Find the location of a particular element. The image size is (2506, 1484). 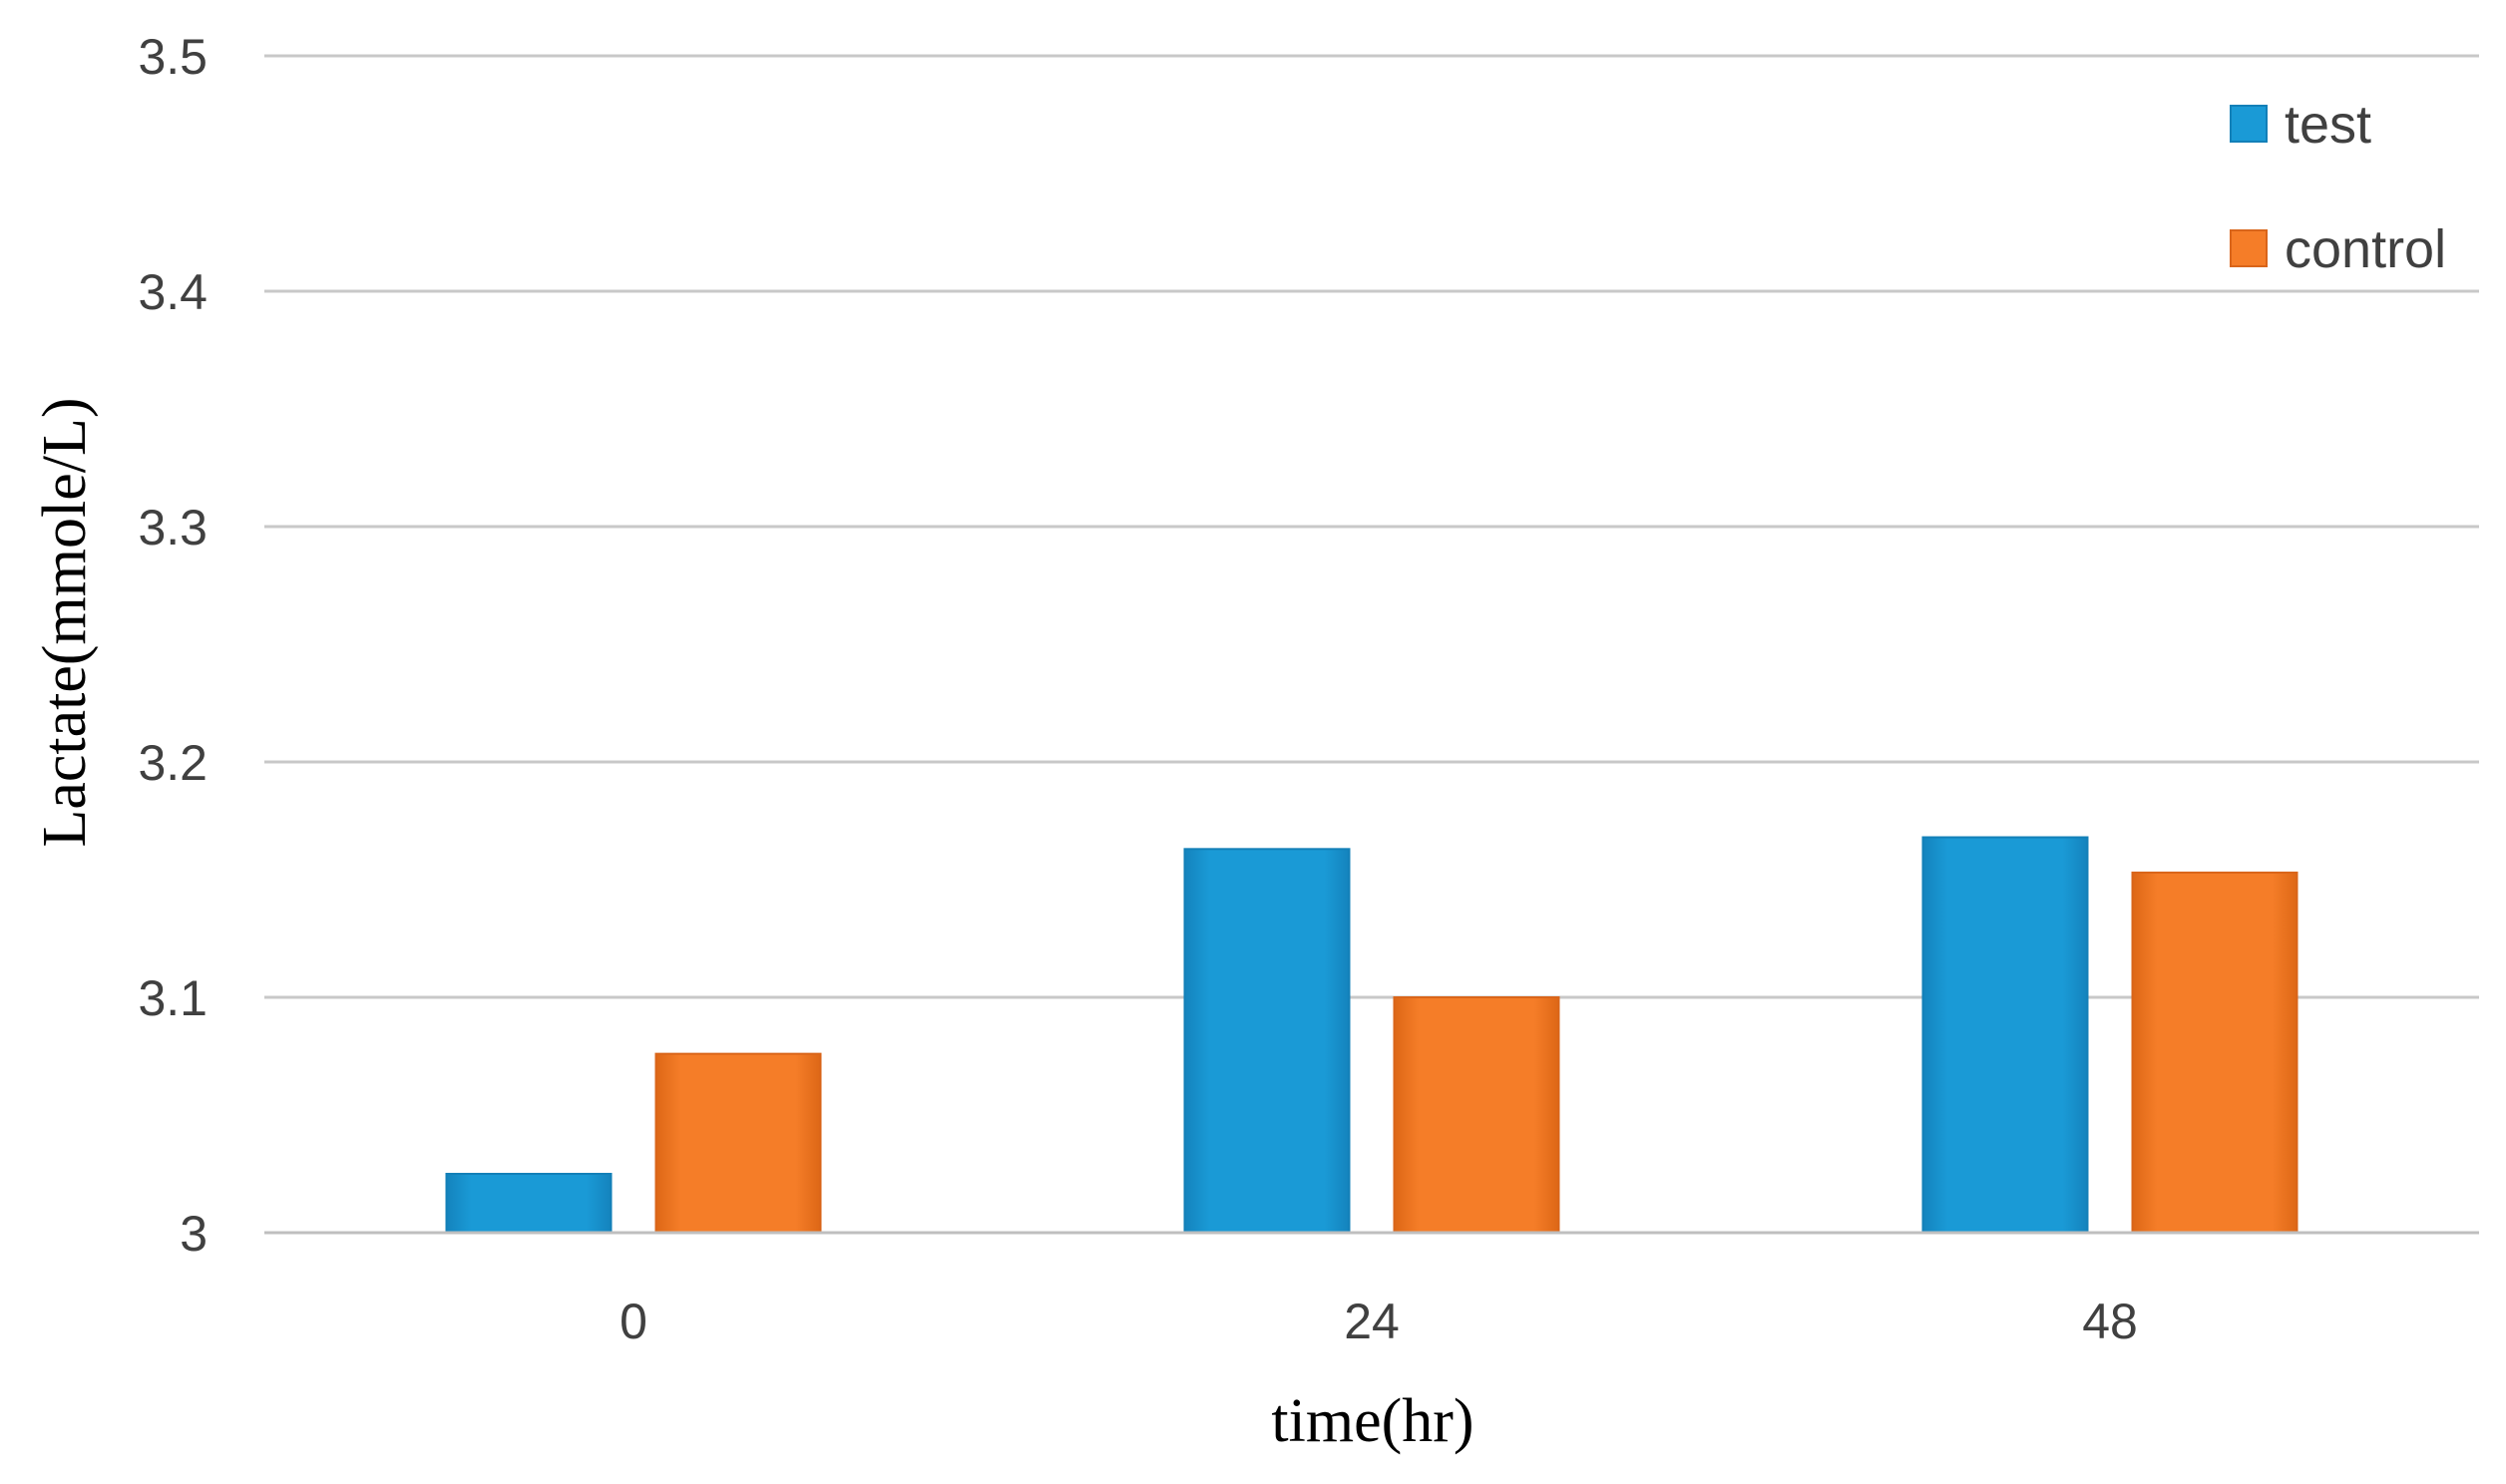

legend: test control is located at coordinates (2338, 187).